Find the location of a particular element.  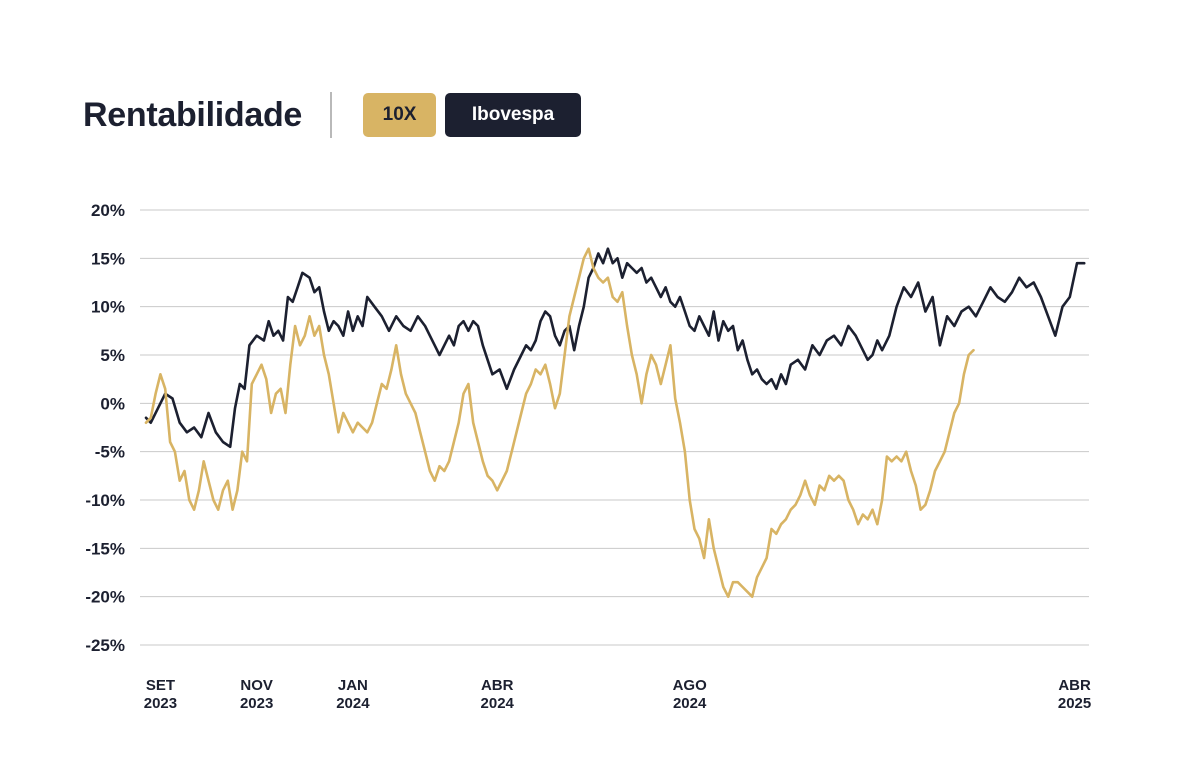

y-axis: 20% 15% 10% 5% 0% -5% -10% -15% -20% -25% is located at coordinates (105, 428).